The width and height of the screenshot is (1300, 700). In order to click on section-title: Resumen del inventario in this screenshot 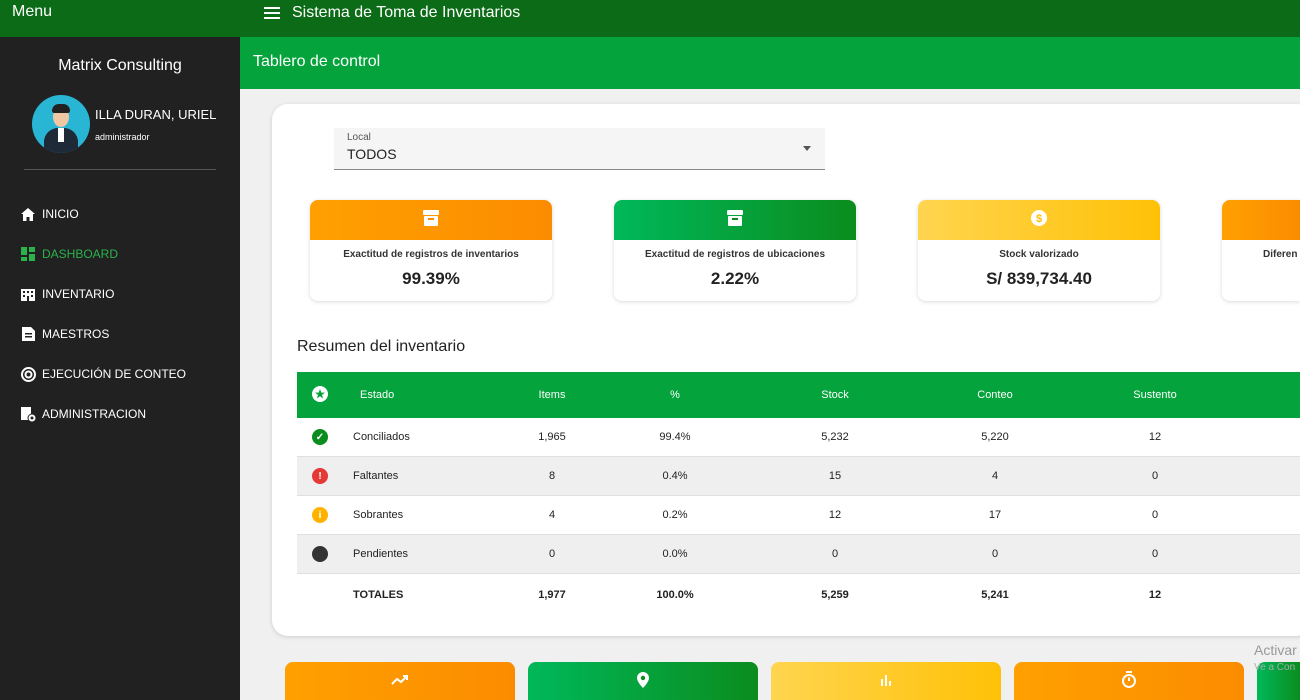, I will do `click(381, 346)`.